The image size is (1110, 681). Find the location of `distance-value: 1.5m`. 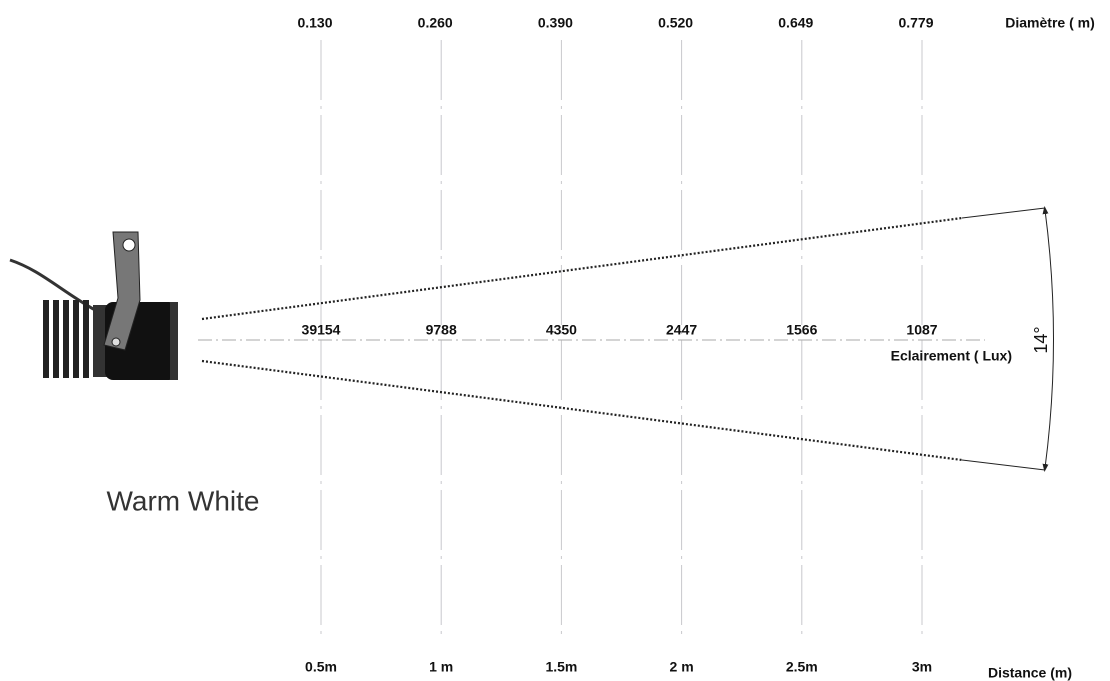

distance-value: 1.5m is located at coordinates (561, 667).